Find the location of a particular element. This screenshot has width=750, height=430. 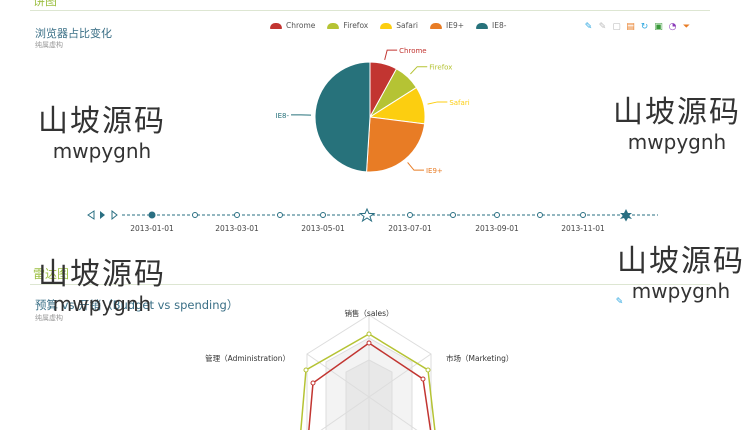

legend-item-ie9: IE9+ is located at coordinates (447, 25).